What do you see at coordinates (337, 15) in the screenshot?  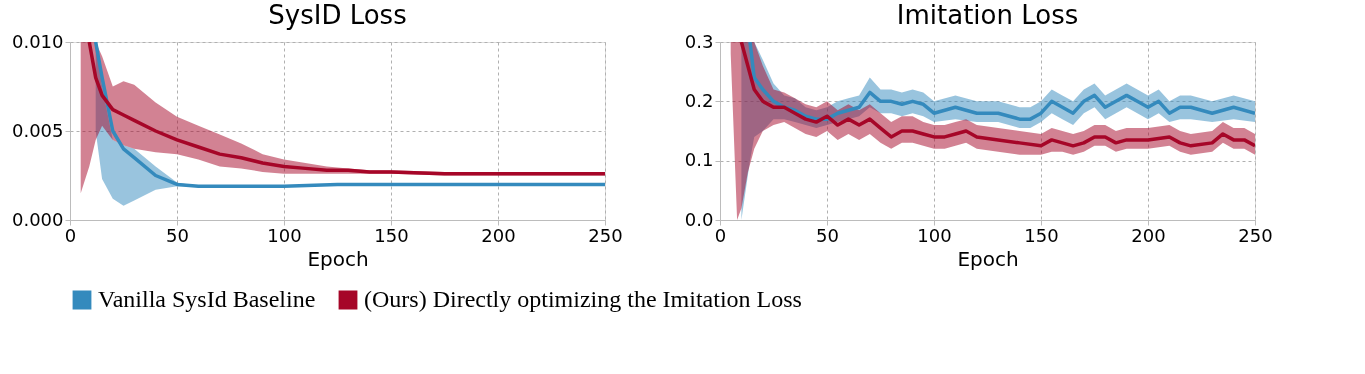 I see `chart-title: SysID Loss` at bounding box center [337, 15].